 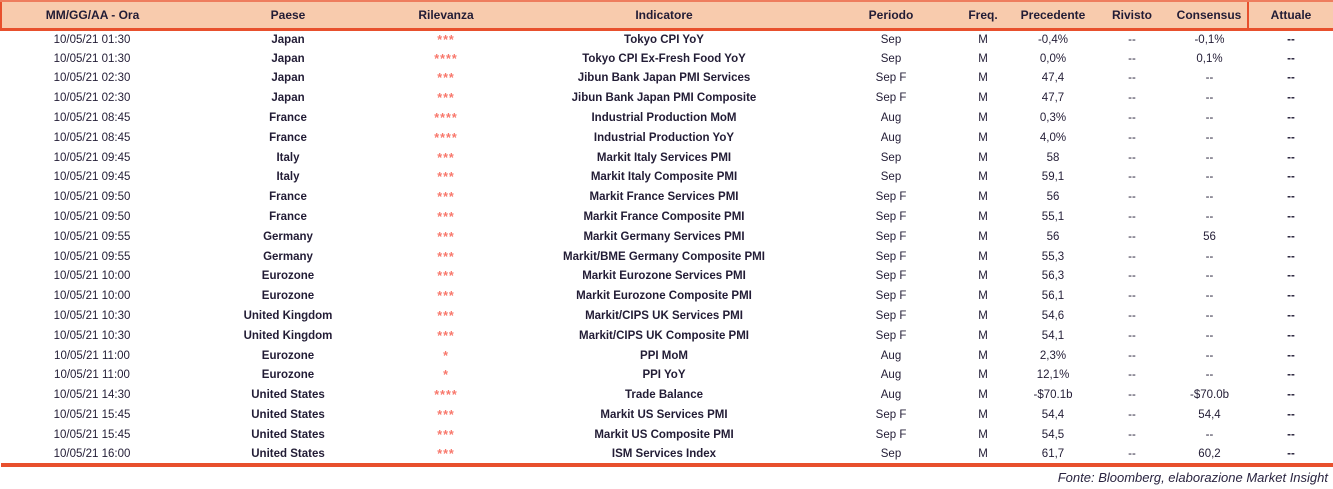 What do you see at coordinates (1053, 375) in the screenshot?
I see `cell-previous: 12,1%` at bounding box center [1053, 375].